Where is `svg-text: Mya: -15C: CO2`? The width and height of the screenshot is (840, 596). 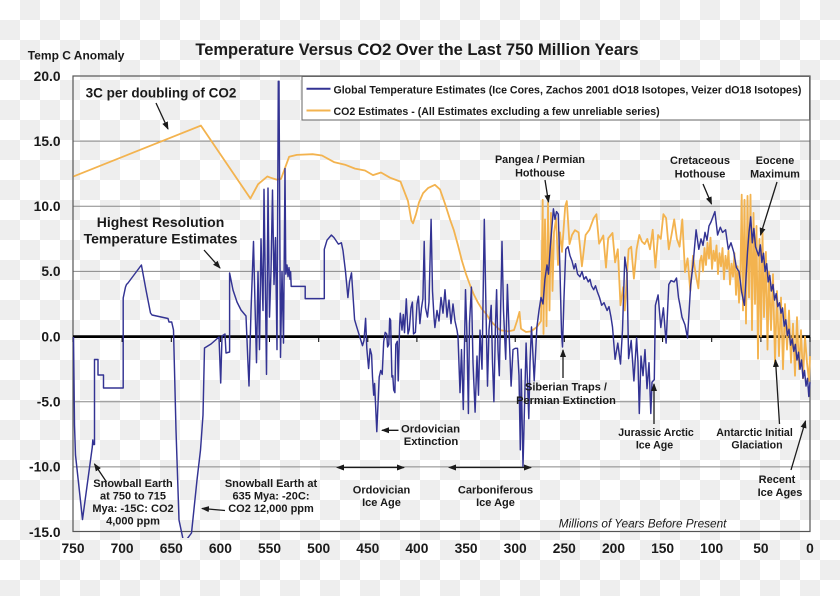 svg-text: Mya: -15C: CO2 is located at coordinates (132, 509).